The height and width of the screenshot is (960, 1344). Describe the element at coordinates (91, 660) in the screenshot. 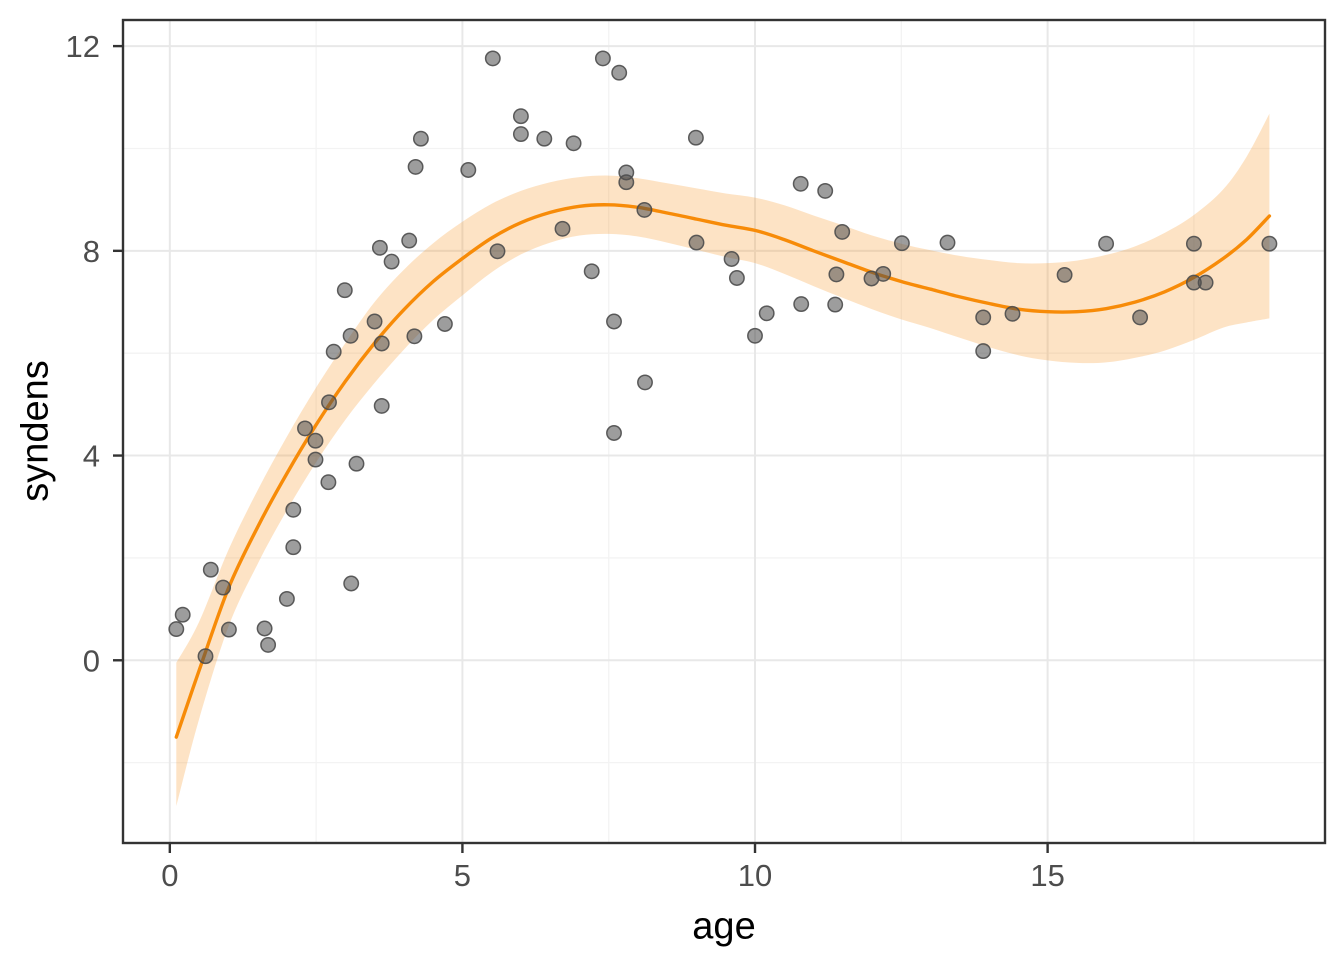

I see `y-tick-label: 0` at that location.